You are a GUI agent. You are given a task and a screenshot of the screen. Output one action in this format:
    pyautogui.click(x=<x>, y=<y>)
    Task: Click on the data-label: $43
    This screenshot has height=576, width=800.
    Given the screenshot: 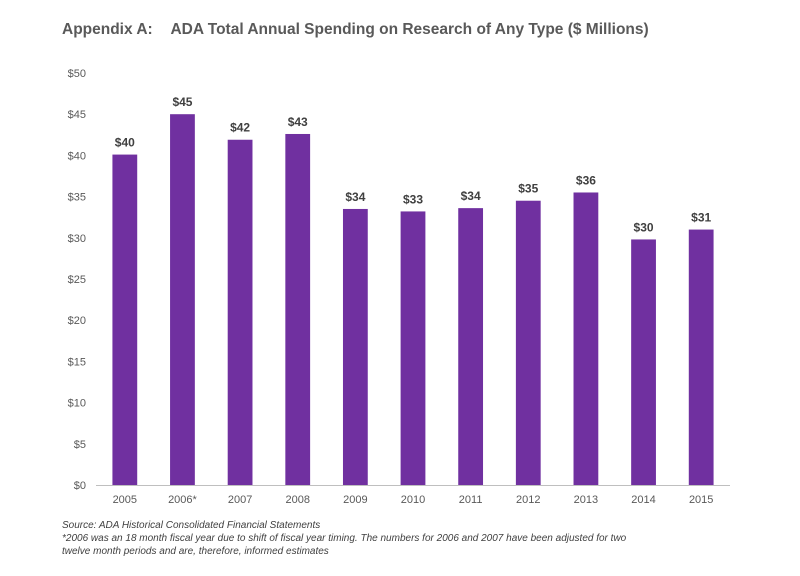 What is the action you would take?
    pyautogui.click(x=298, y=122)
    